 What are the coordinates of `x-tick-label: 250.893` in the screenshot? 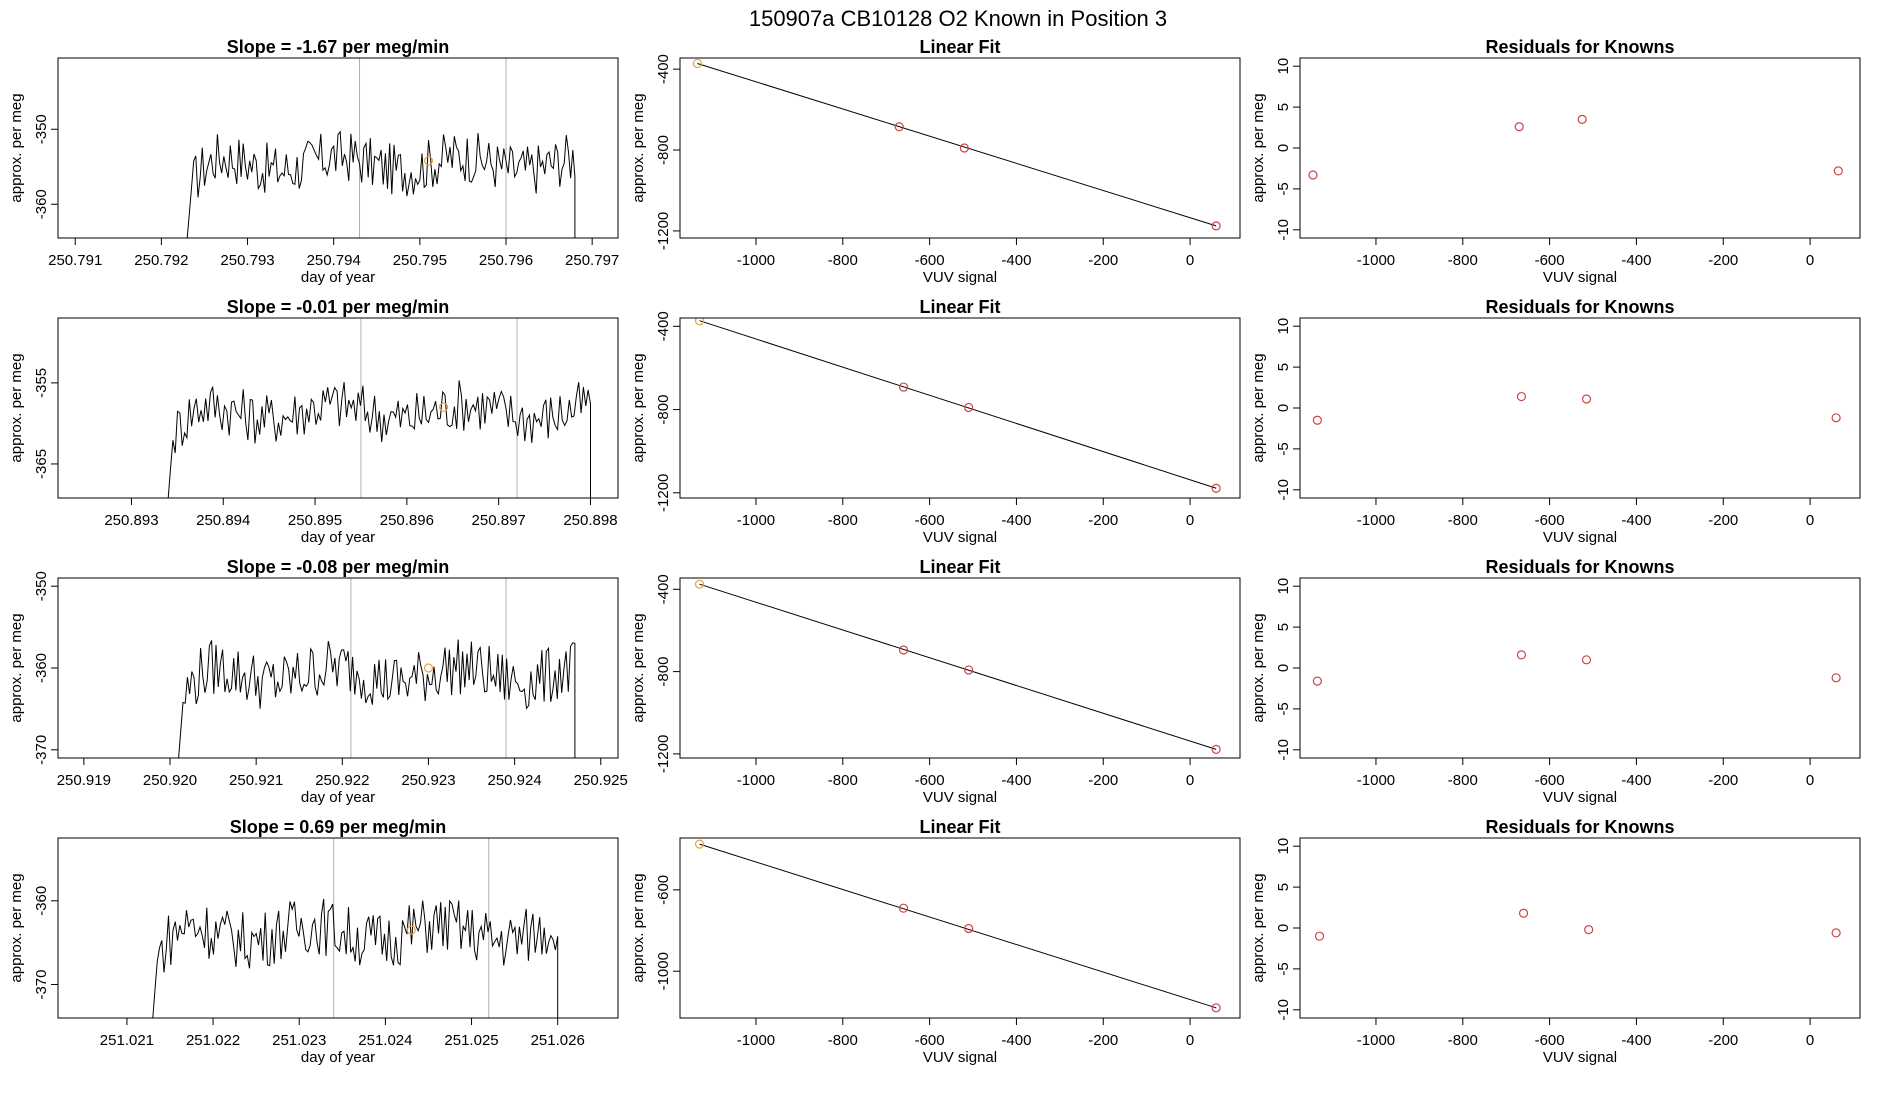 It's located at (131, 520).